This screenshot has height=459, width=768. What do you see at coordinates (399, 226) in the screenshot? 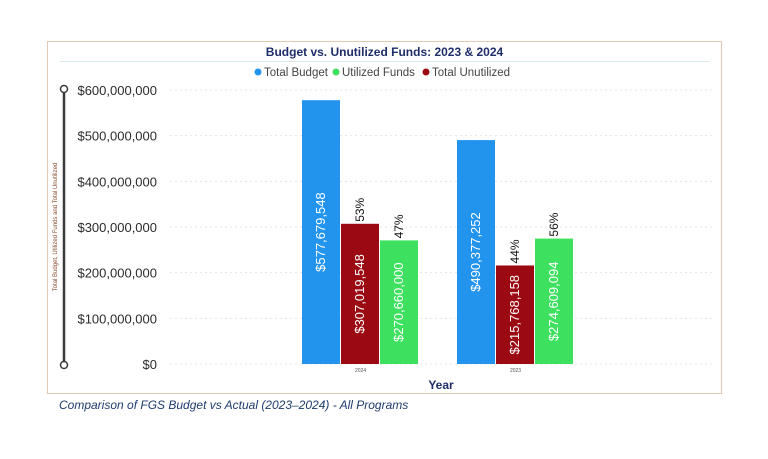
I see `bar-percent-label: 47%` at bounding box center [399, 226].